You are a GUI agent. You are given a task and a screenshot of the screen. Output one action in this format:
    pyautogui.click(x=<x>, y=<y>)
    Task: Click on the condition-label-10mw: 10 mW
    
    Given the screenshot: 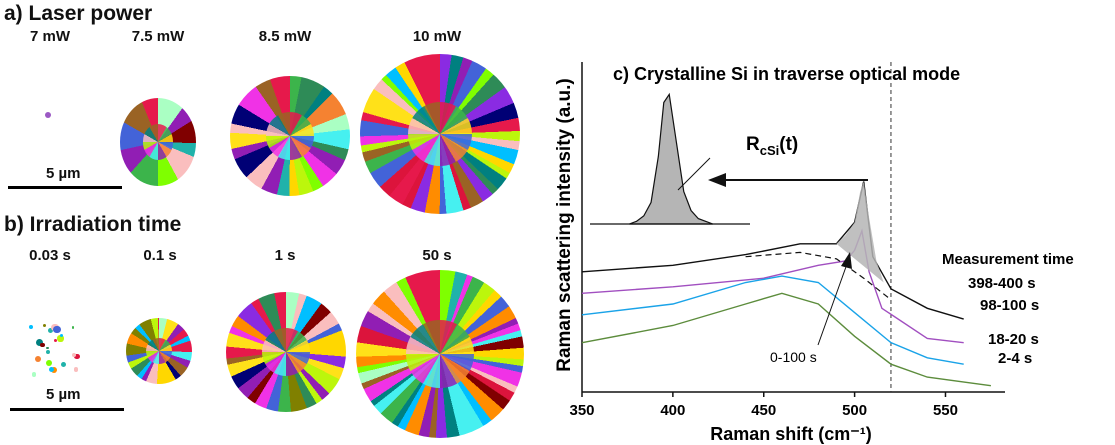 What is the action you would take?
    pyautogui.click(x=437, y=36)
    